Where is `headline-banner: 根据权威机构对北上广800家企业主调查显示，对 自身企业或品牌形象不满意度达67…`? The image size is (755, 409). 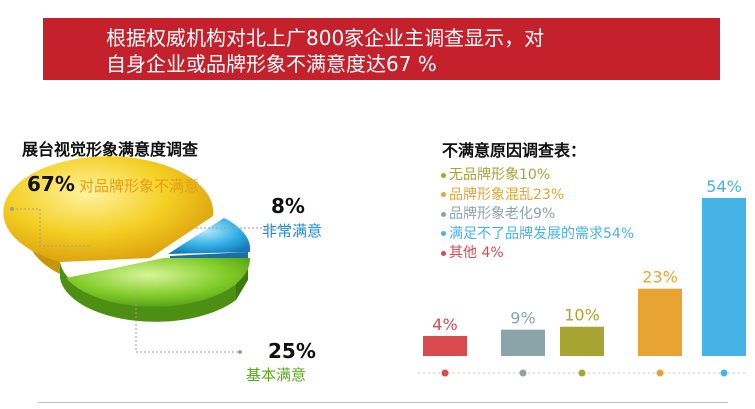
headline-banner: 根据权威机构对北上广800家企业主调查显示，对 自身企业或品牌形象不满意度达67… is located at coordinates (381, 49).